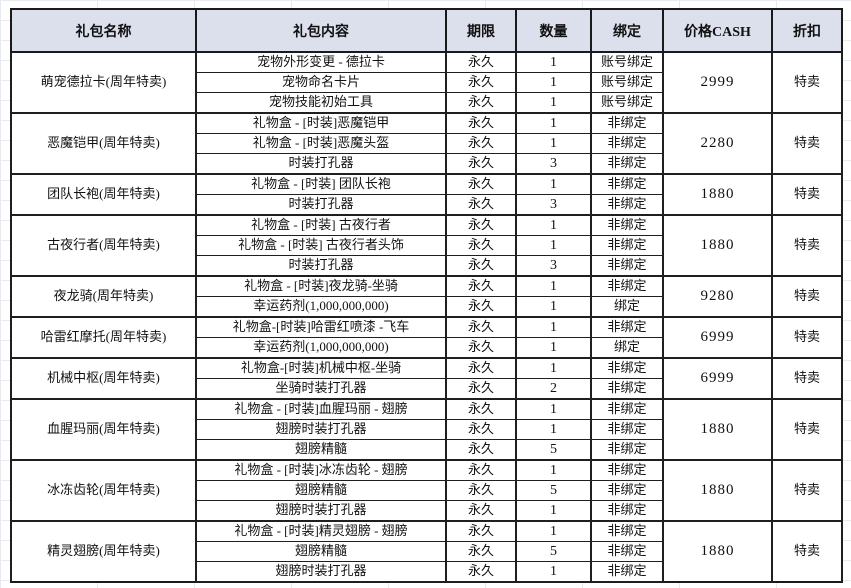  What do you see at coordinates (807, 30) in the screenshot?
I see `header-discount: 折扣` at bounding box center [807, 30].